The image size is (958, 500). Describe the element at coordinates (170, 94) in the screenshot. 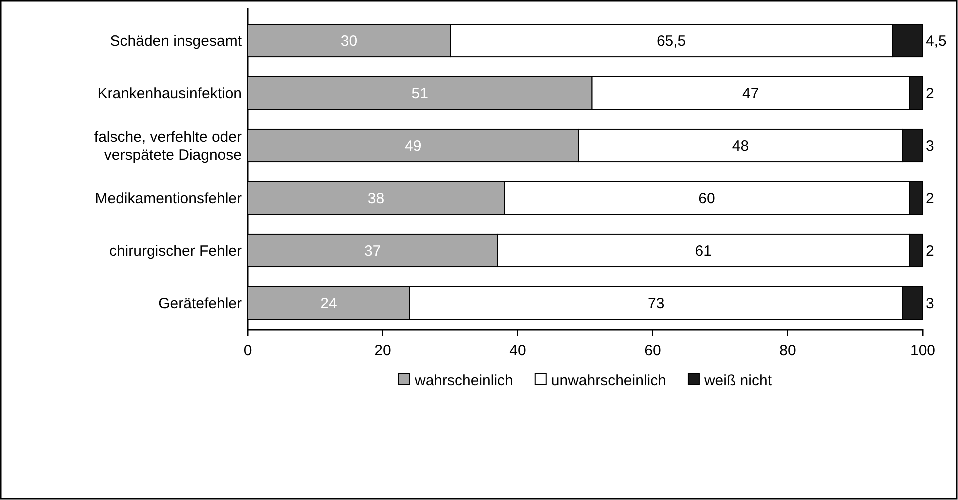

I see `y-tick-label: Krankenhausinfektion` at that location.